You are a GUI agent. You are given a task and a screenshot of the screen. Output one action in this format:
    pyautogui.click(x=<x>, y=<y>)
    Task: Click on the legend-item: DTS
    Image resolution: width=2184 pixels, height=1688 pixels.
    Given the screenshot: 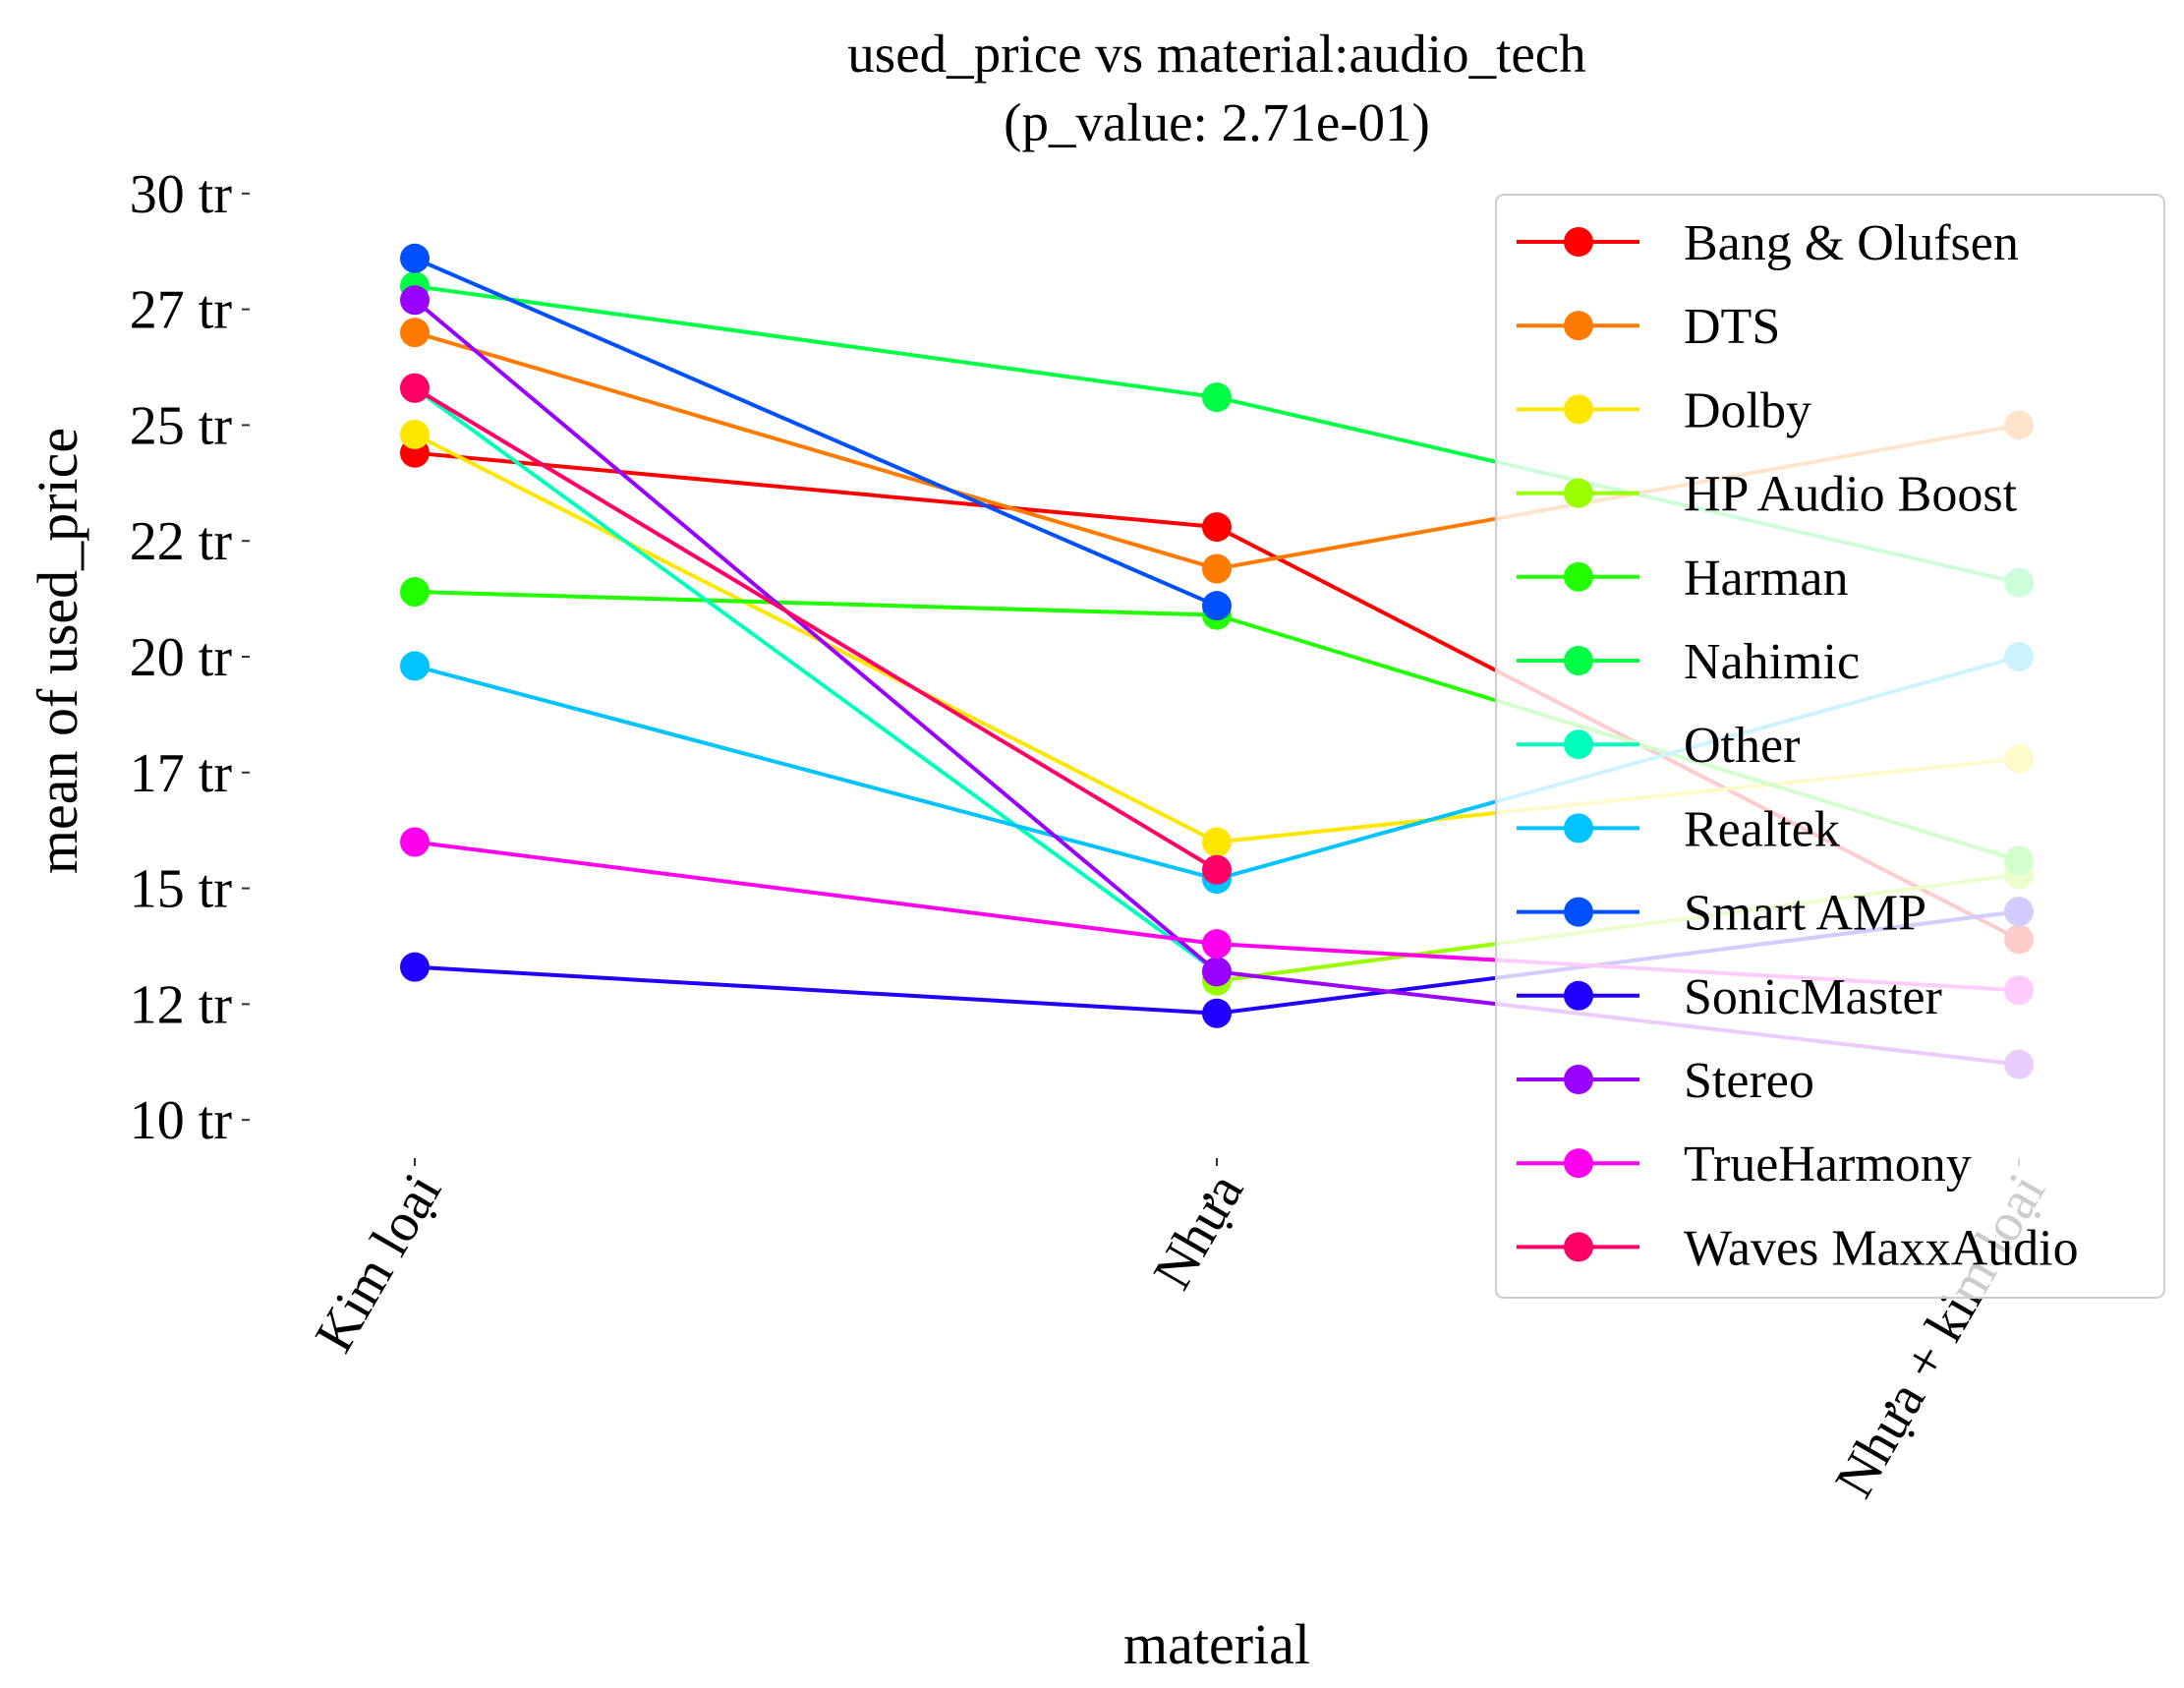 What is the action you would take?
    pyautogui.click(x=1648, y=327)
    